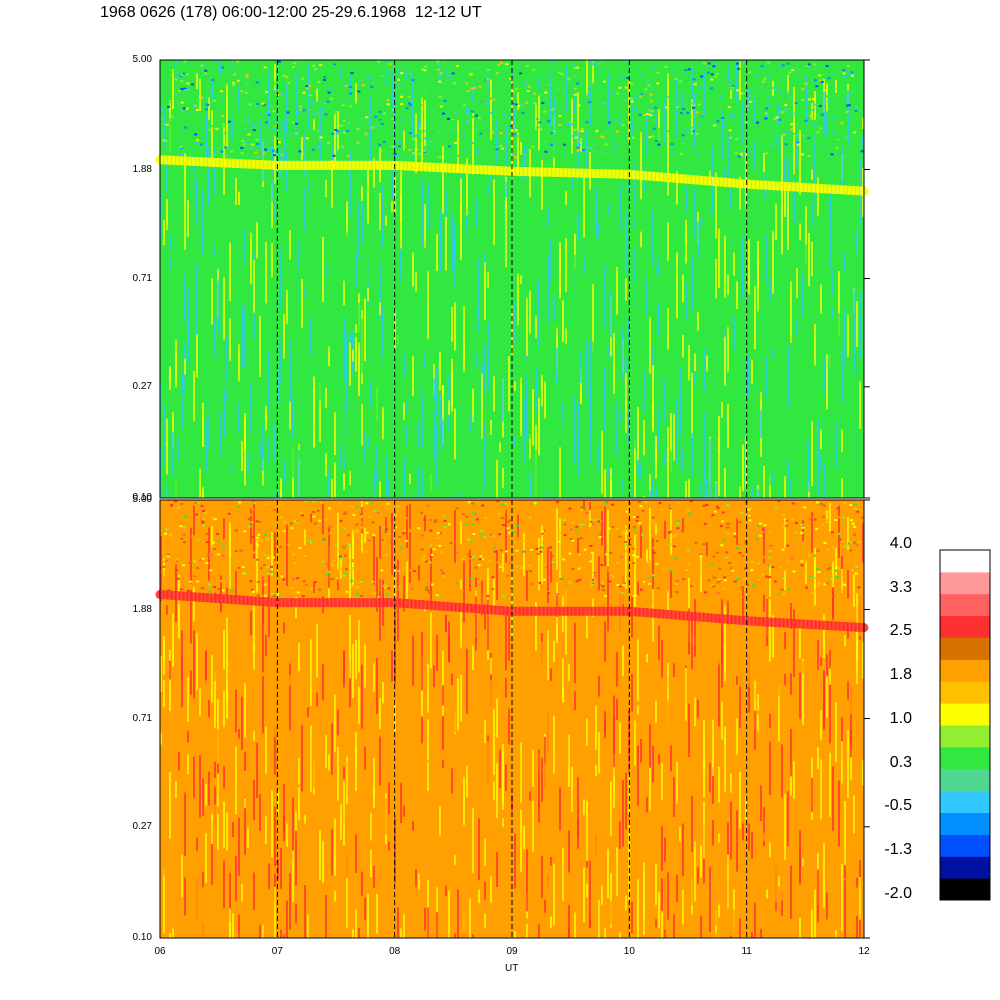  What do you see at coordinates (898, 849) in the screenshot?
I see `colorbar-label: -1.3` at bounding box center [898, 849].